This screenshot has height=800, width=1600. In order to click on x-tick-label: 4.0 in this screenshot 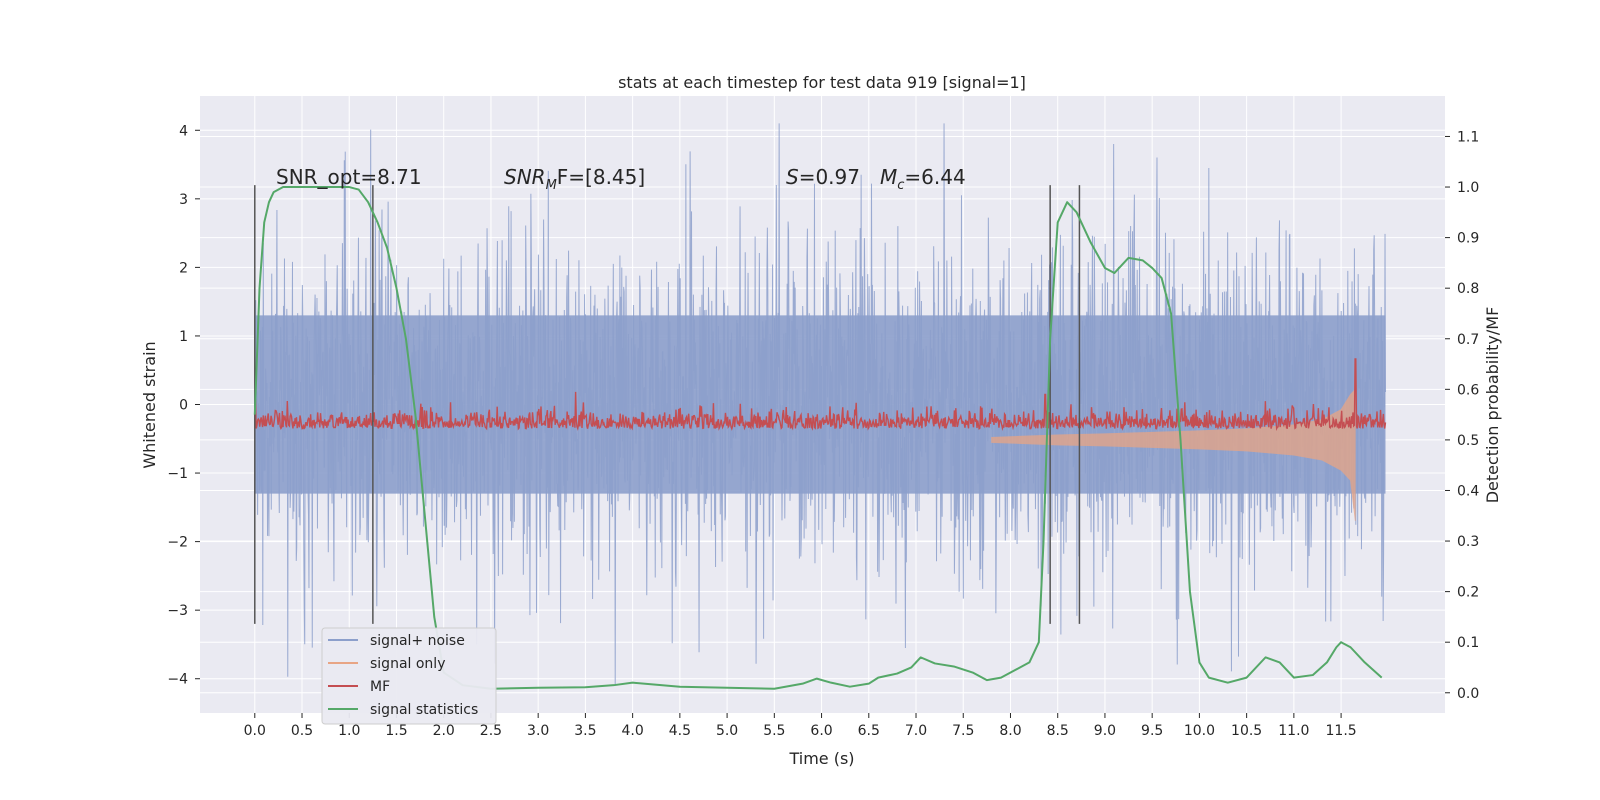, I will do `click(632, 731)`.